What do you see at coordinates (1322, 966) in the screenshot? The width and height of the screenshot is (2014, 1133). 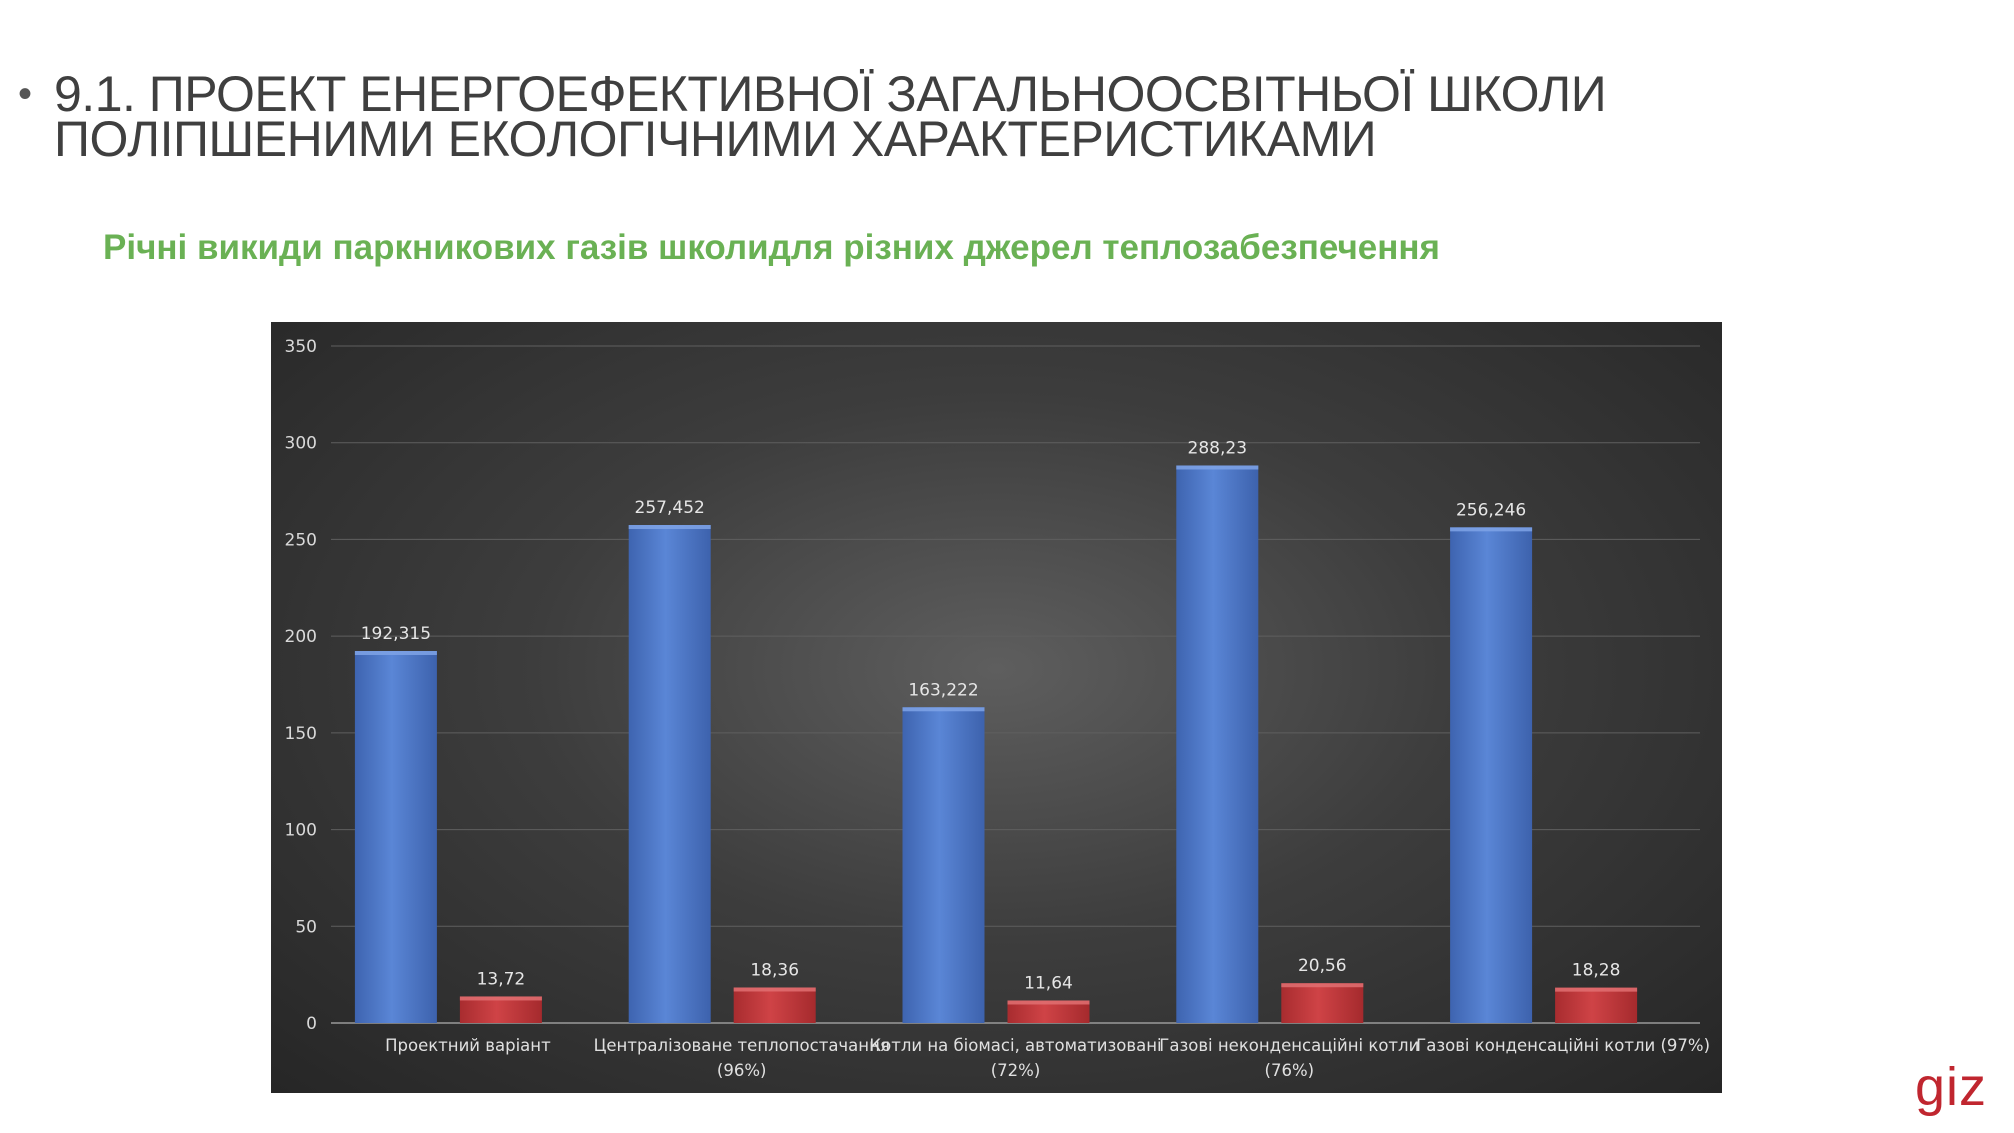 I see `data-label: 20,56` at bounding box center [1322, 966].